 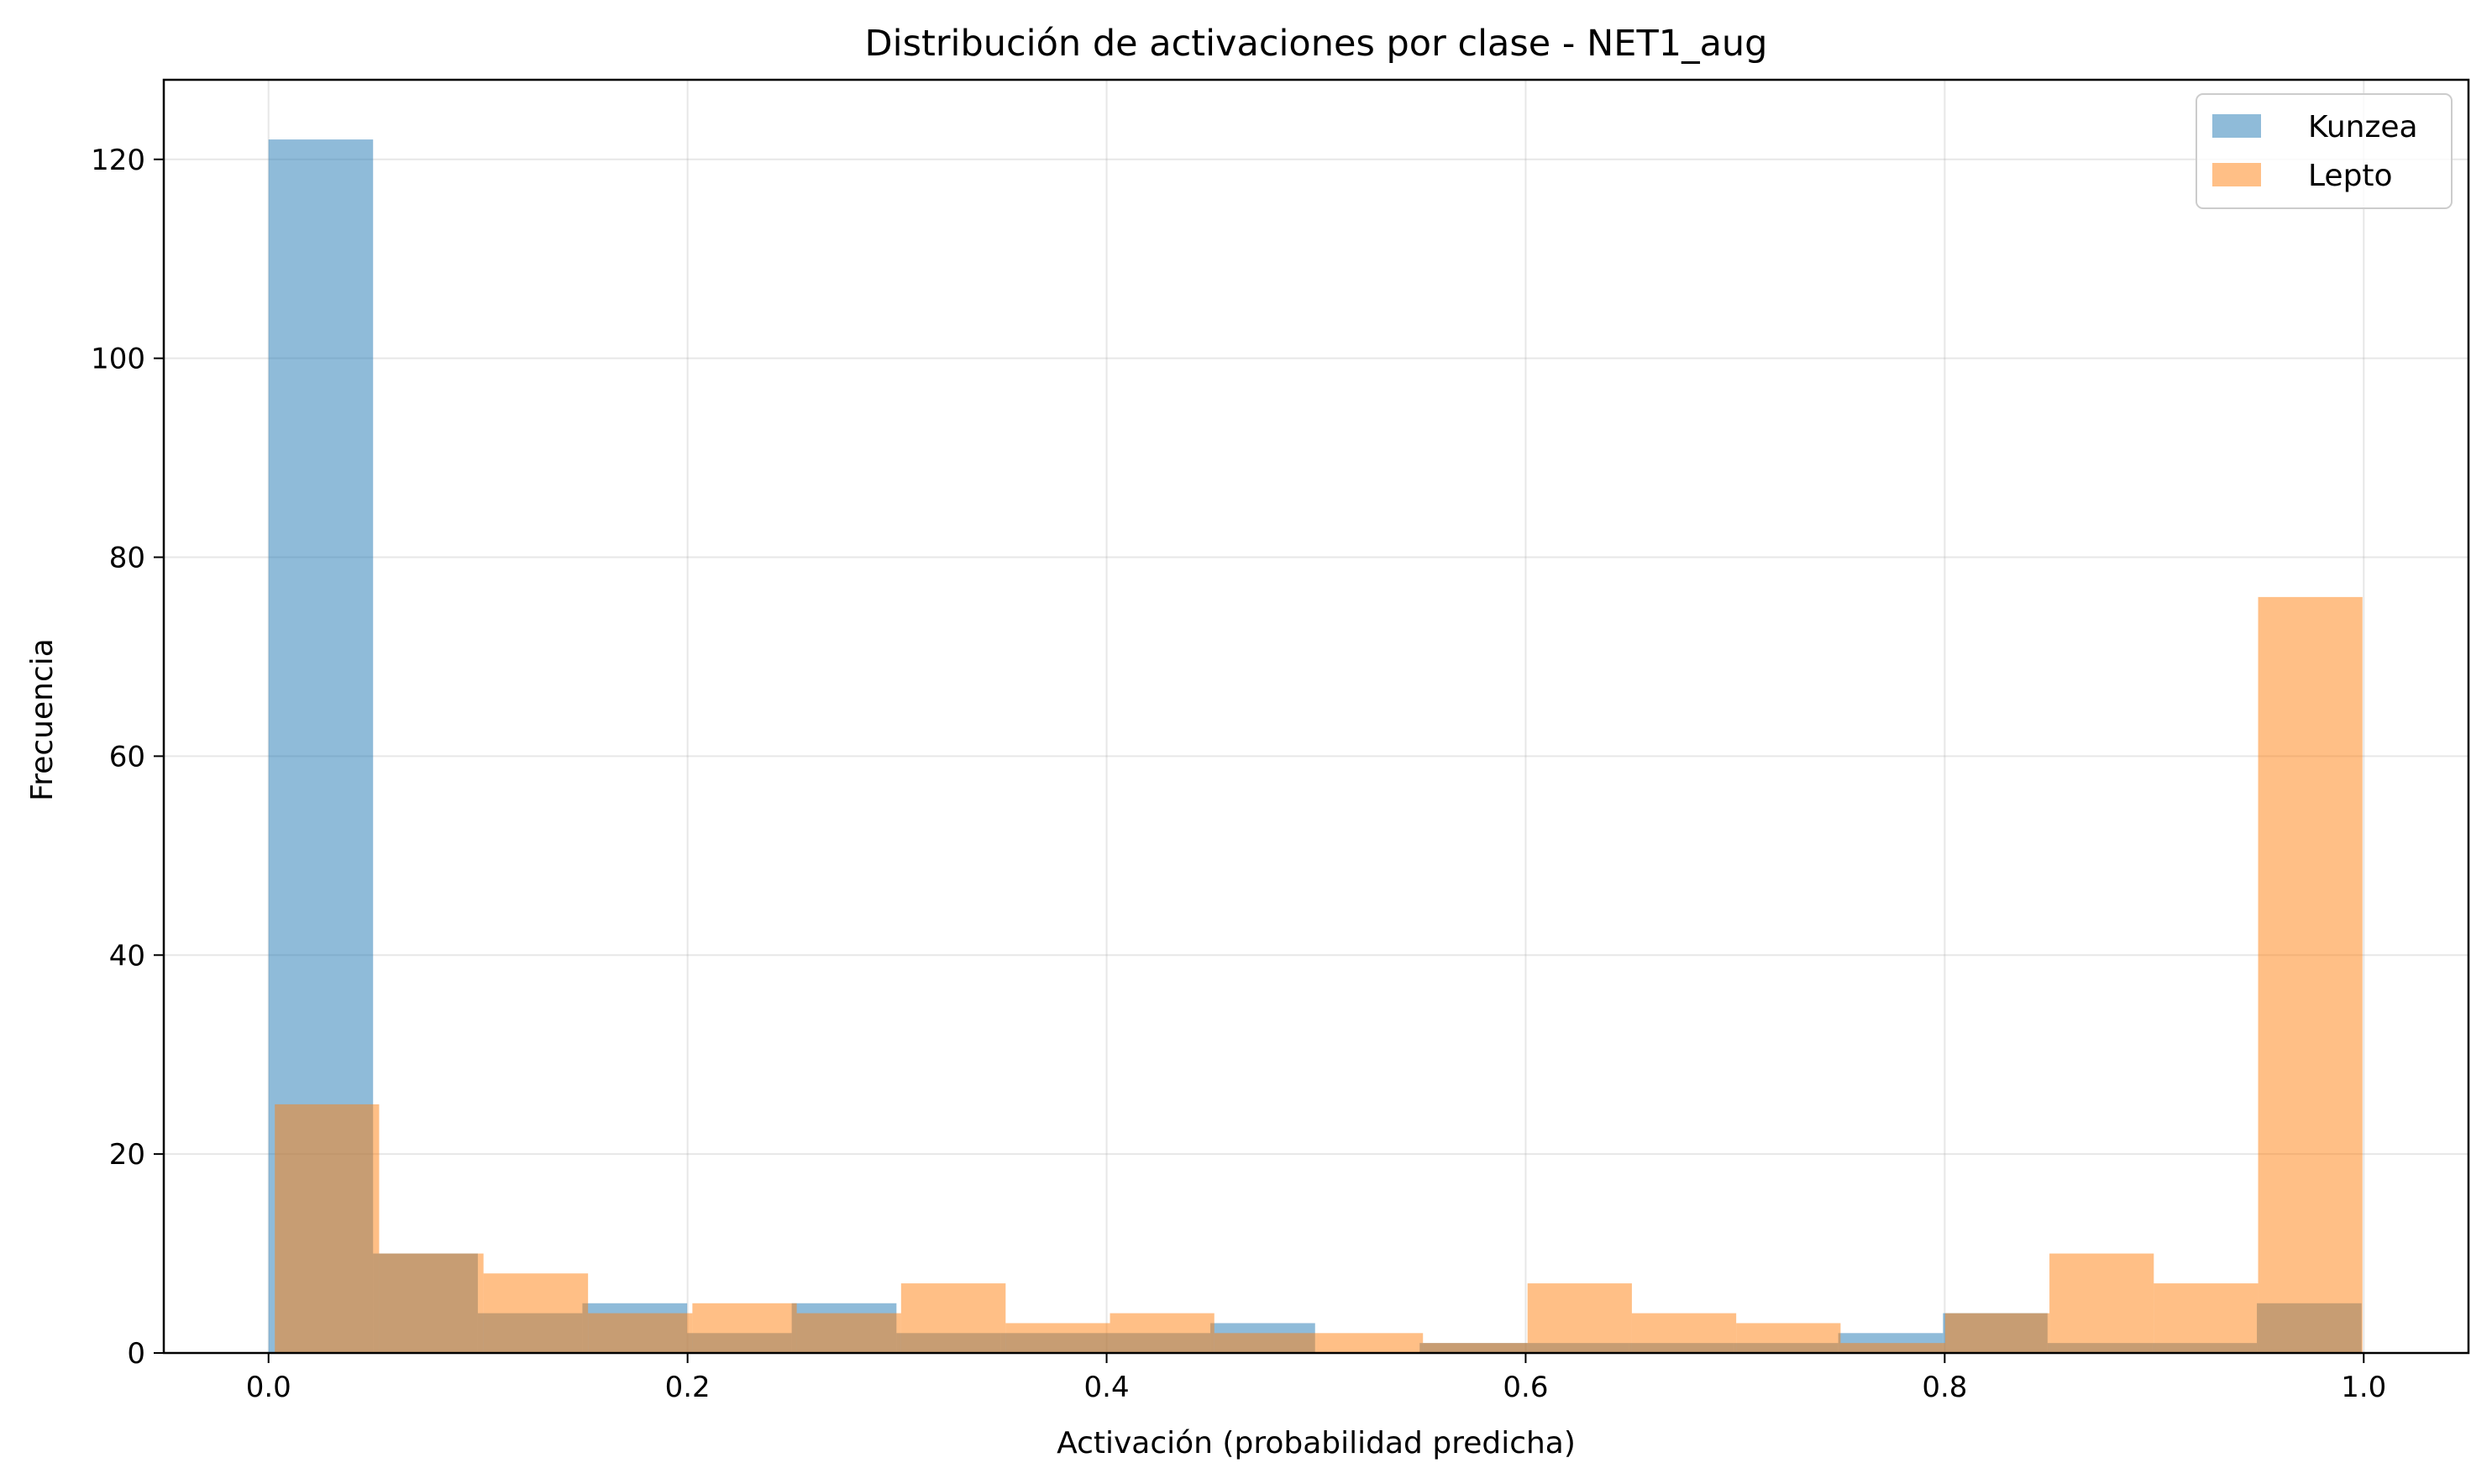 I want to click on legend-swatch-lepto, so click(x=2236, y=175).